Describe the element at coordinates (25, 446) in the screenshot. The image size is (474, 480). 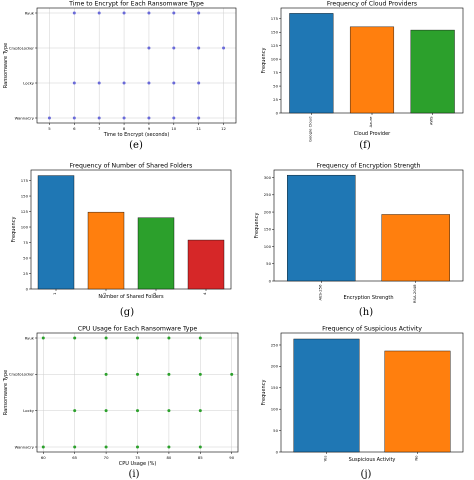
I see `y-tick-label: WannaCry` at that location.